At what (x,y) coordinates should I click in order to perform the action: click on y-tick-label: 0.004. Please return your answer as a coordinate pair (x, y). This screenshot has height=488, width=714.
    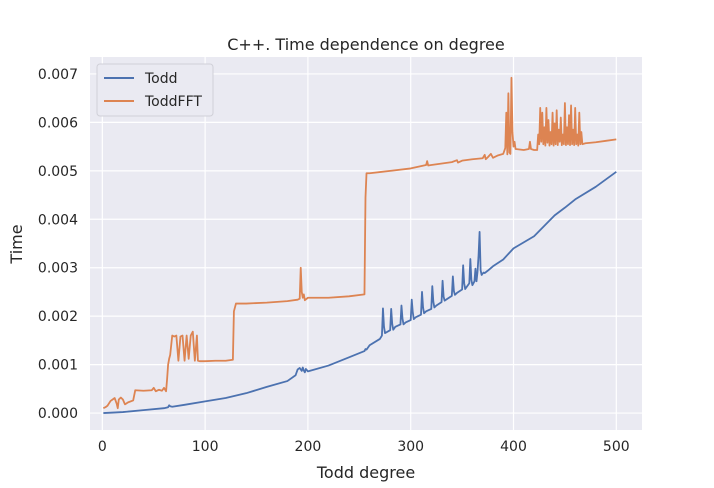
    Looking at the image, I should click on (58, 220).